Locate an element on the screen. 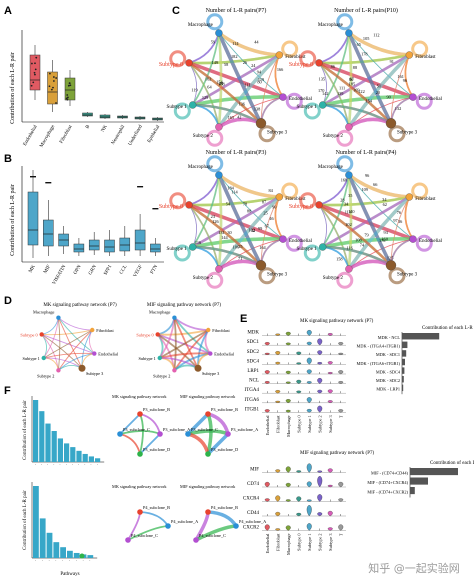 This screenshot has width=474, height=579. contribution-title: Contribution of each L-R pair is located at coordinates (448, 328).